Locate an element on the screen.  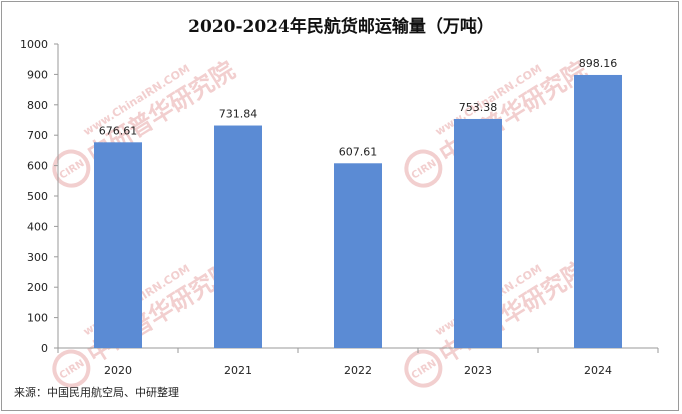
data-label-2022: 607.61 is located at coordinates (358, 151).